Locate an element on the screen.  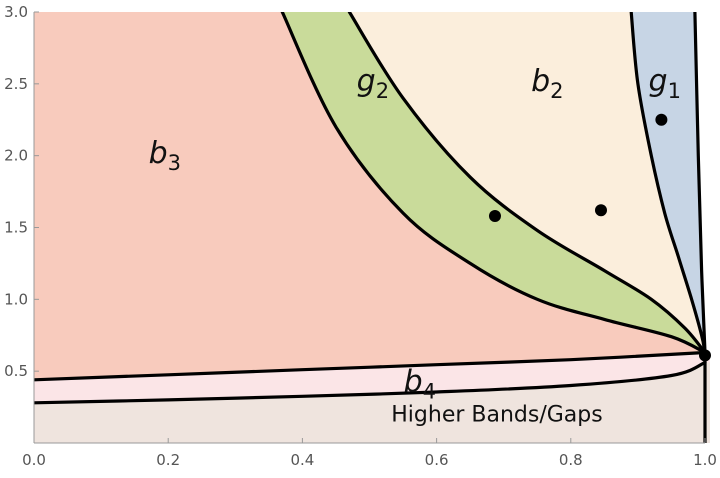
region-g1 is located at coordinates (670, 182).